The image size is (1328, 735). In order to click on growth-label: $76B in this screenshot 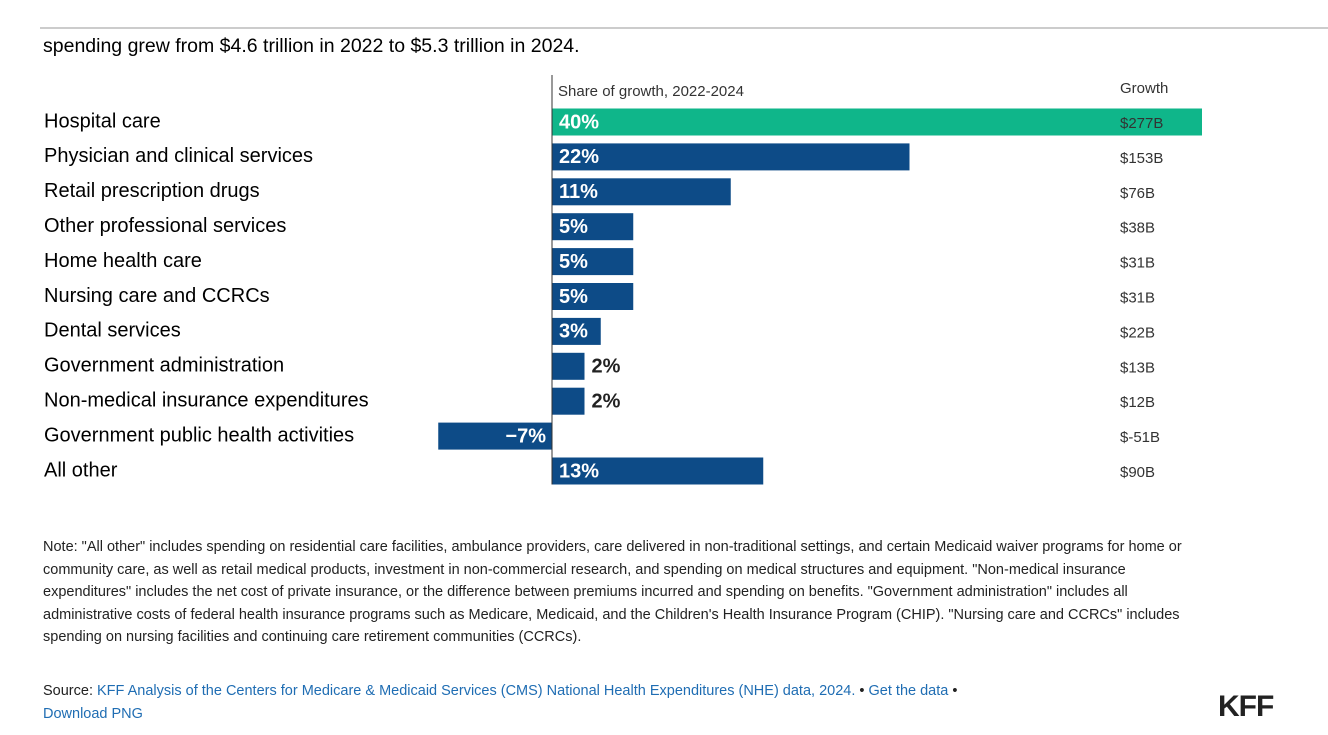, I will do `click(1137, 193)`.